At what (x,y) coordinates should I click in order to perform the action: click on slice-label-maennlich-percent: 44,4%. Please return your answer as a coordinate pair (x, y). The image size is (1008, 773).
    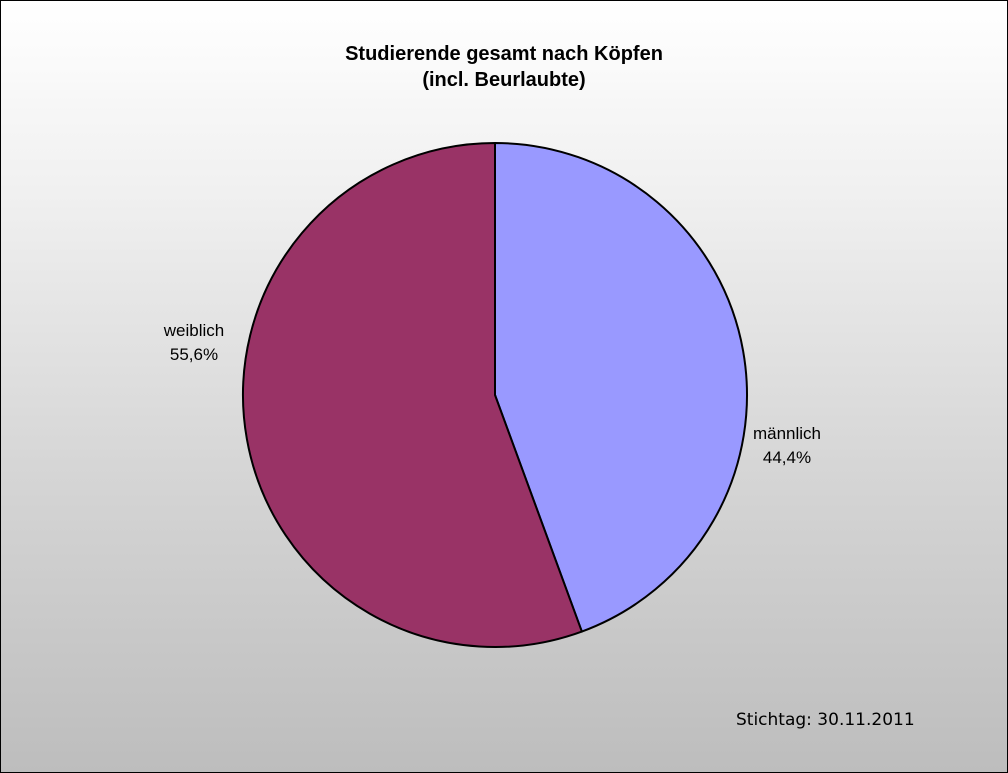
    Looking at the image, I should click on (787, 457).